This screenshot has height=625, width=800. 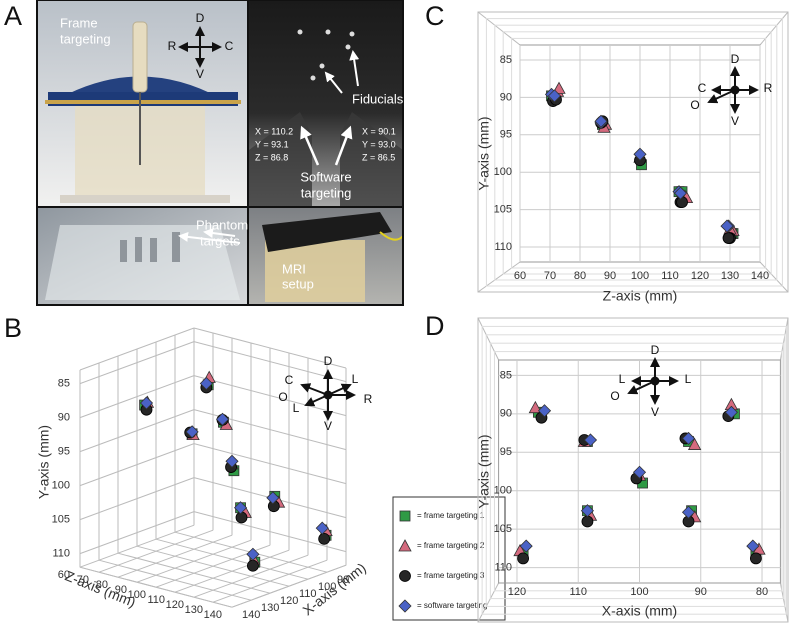 What do you see at coordinates (274, 131) in the screenshot?
I see `coordinate: X = 110.2` at bounding box center [274, 131].